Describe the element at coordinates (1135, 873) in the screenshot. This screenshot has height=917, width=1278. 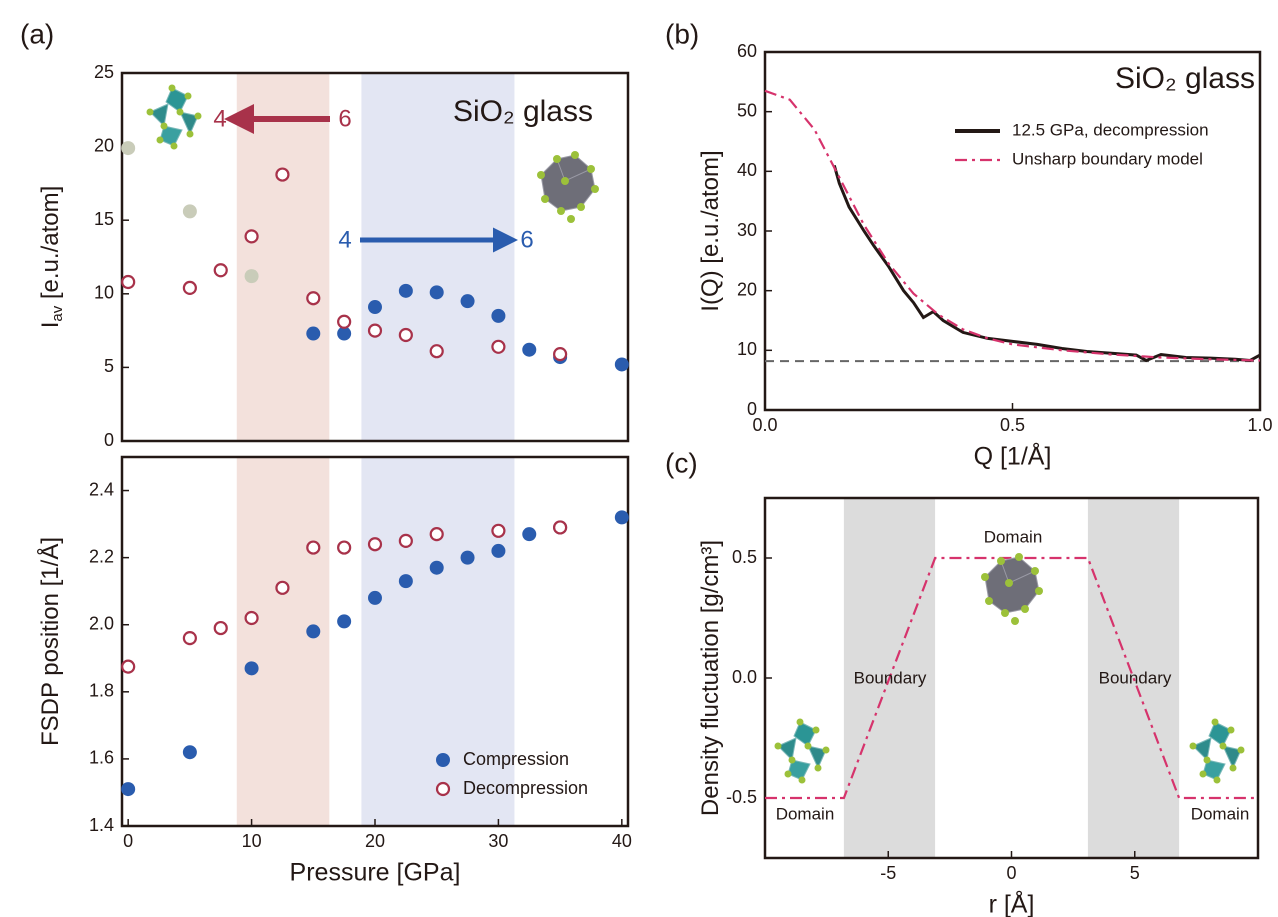
I see `x-tick-label: 5` at that location.